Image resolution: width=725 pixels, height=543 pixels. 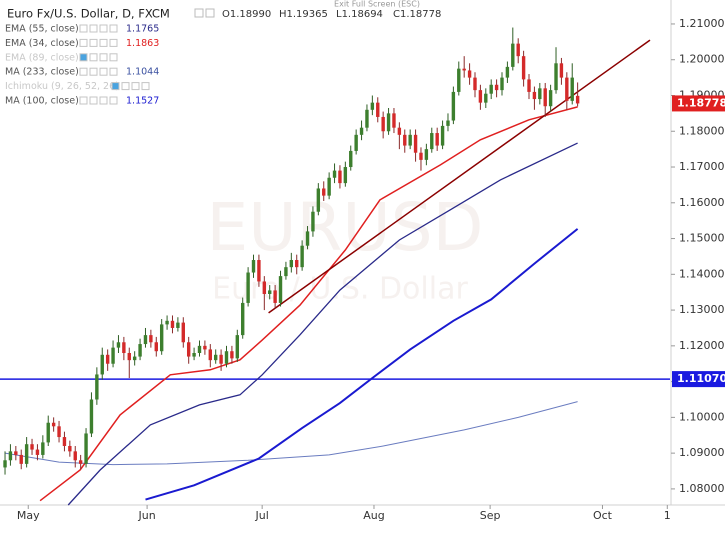 What do you see at coordinates (702, 166) in the screenshot?
I see `y-tick-label: 1.17000` at bounding box center [702, 166].